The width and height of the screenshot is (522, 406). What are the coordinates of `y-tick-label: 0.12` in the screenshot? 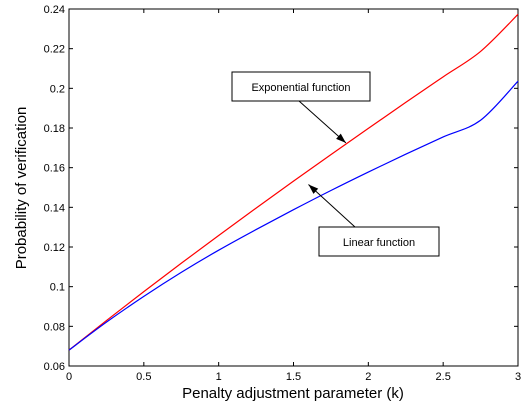 It's located at (54, 248).